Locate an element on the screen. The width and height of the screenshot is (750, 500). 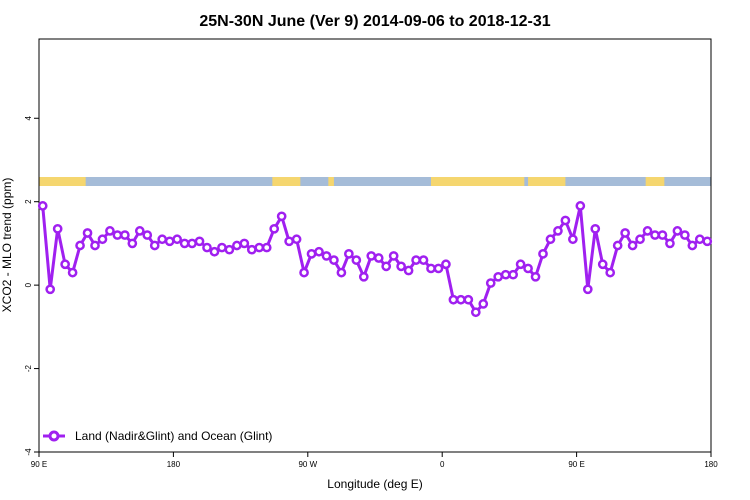
y-tick-label: 0 is located at coordinates (28, 284).